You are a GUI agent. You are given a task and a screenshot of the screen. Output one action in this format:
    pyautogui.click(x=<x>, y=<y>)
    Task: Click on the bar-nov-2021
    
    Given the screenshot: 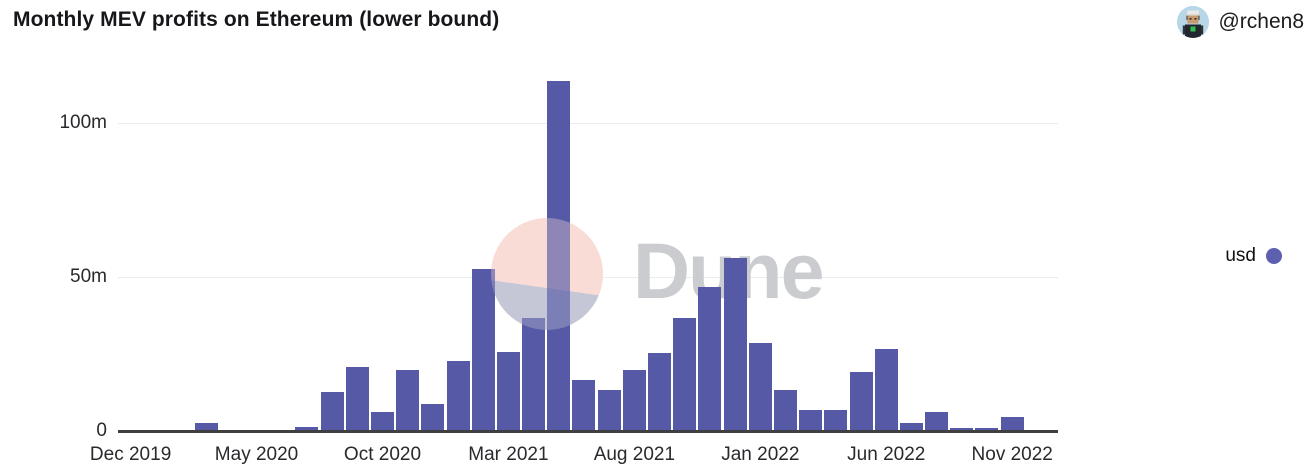 What is the action you would take?
    pyautogui.click(x=710, y=359)
    